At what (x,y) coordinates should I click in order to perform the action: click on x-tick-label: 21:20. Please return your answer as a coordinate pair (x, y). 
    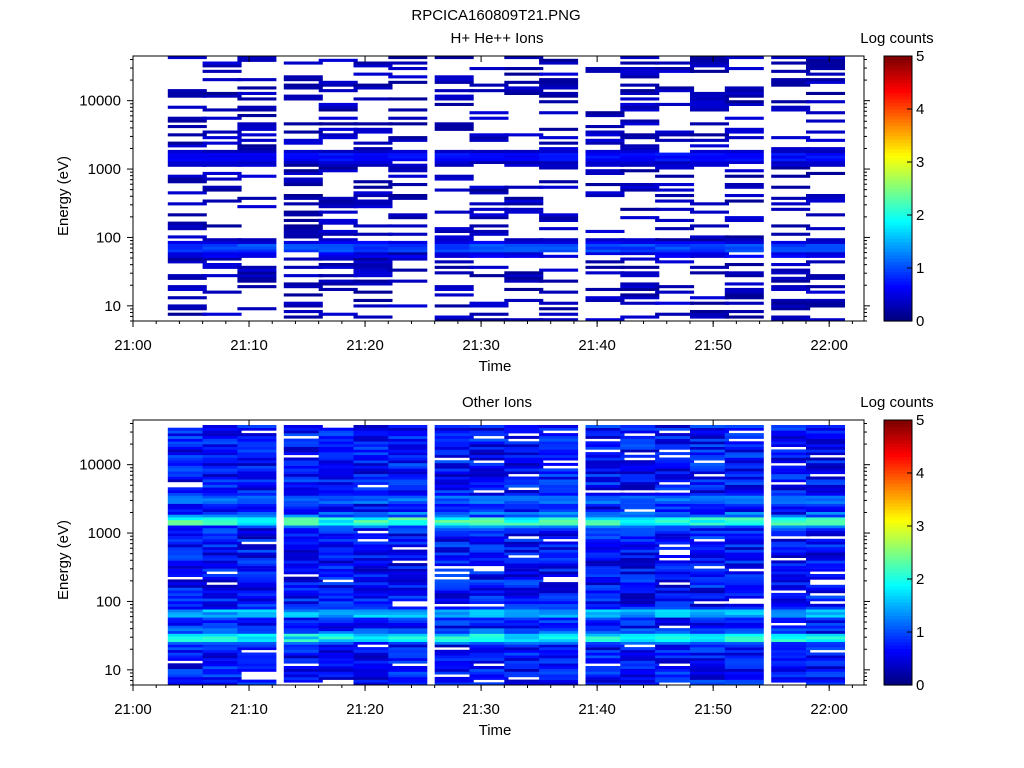
    Looking at the image, I should click on (365, 345).